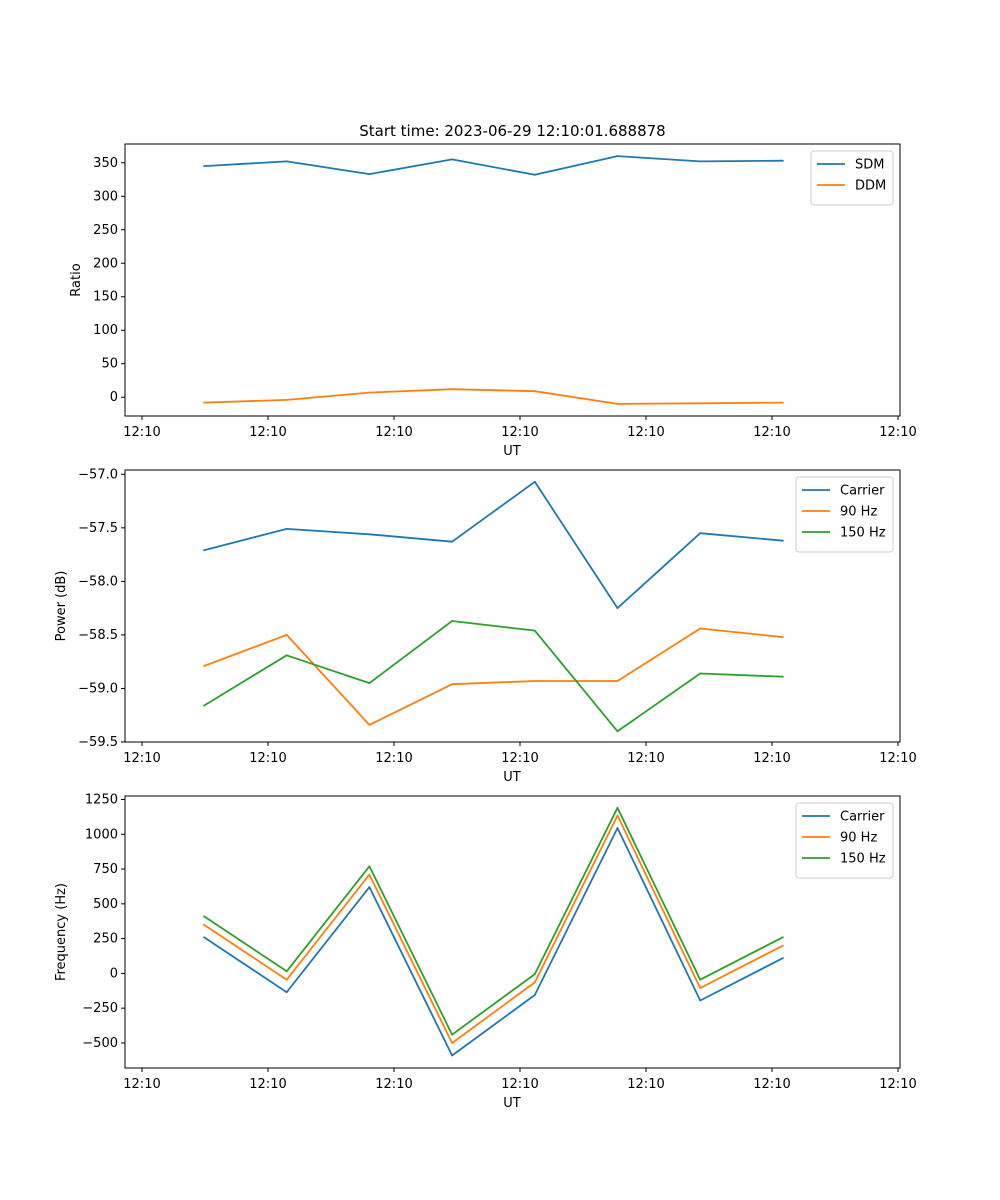 The height and width of the screenshot is (1200, 1000). Describe the element at coordinates (105, 904) in the screenshot. I see `y-tick-label: 500` at that location.